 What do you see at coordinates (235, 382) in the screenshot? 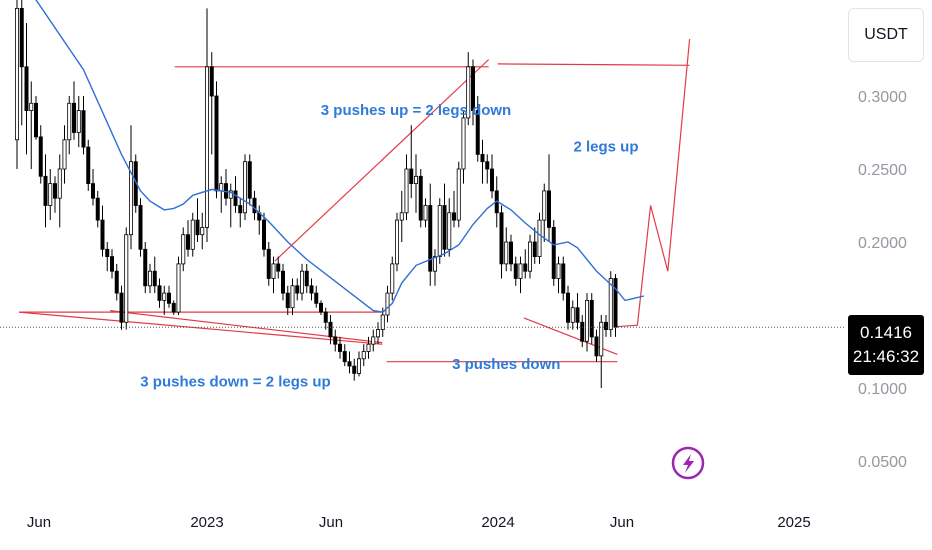
I see `annotation-label: 3 pushes down = 2 legs up` at bounding box center [235, 382].